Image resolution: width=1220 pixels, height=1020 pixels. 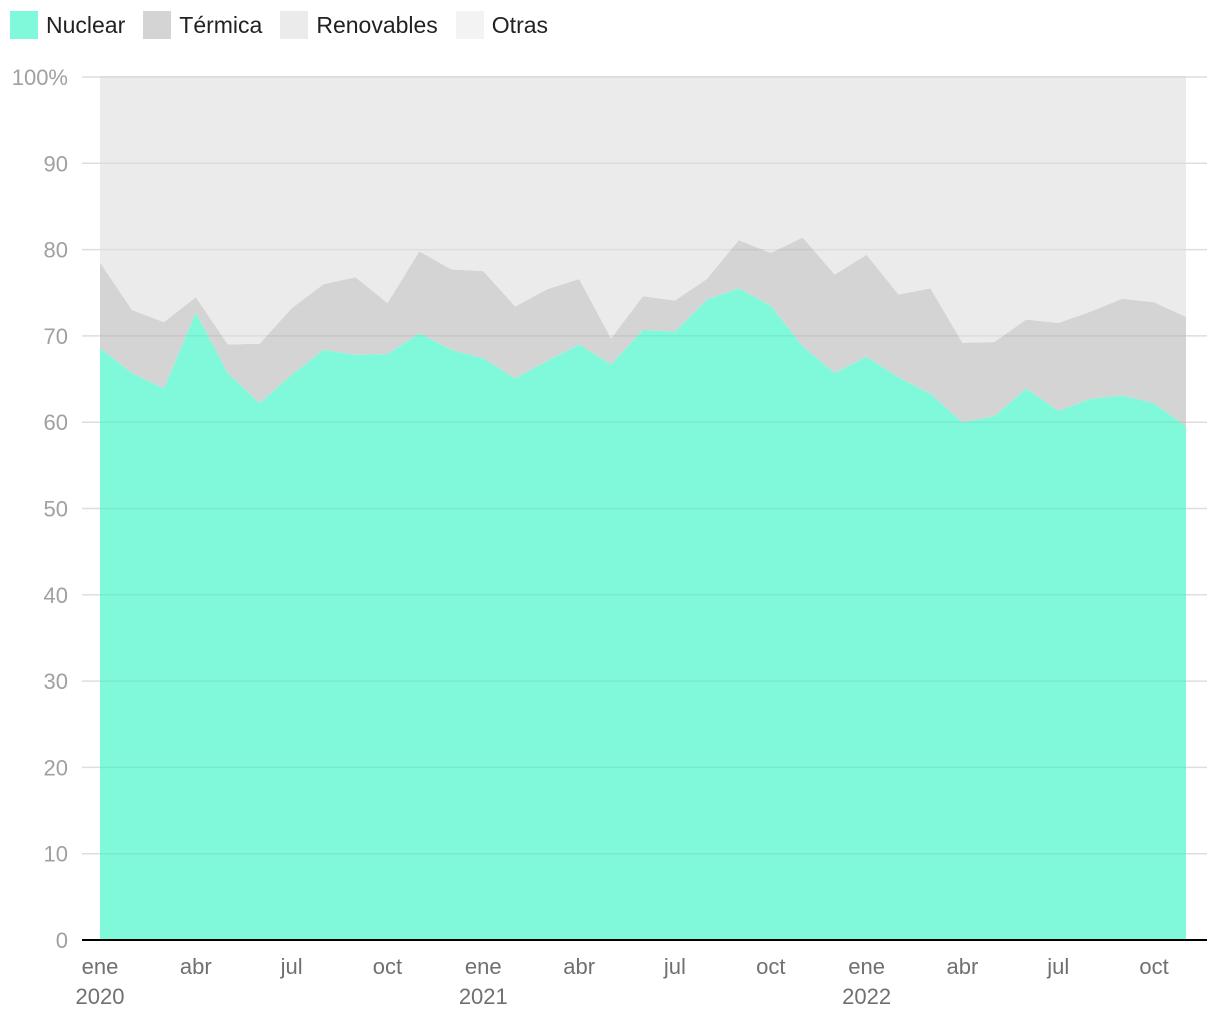 What do you see at coordinates (40, 509) in the screenshot?
I see `y-axis-tick-labels: 0 10 20 30 40 50 60 70 80 90 100%` at bounding box center [40, 509].